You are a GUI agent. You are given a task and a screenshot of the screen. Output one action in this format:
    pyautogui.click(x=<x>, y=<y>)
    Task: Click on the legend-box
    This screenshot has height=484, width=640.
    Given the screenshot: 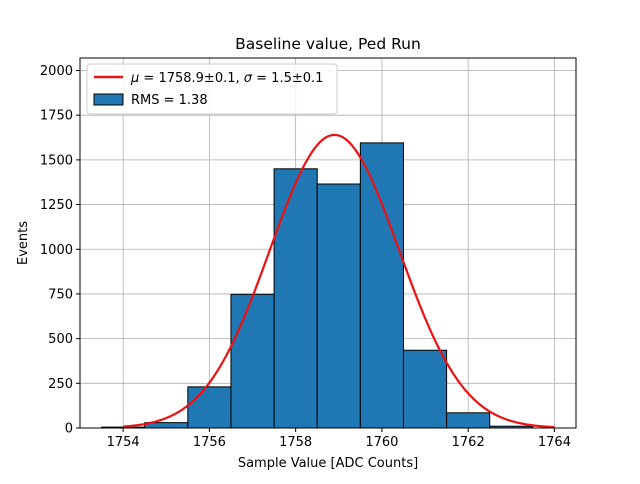 What is the action you would take?
    pyautogui.click(x=212, y=89)
    